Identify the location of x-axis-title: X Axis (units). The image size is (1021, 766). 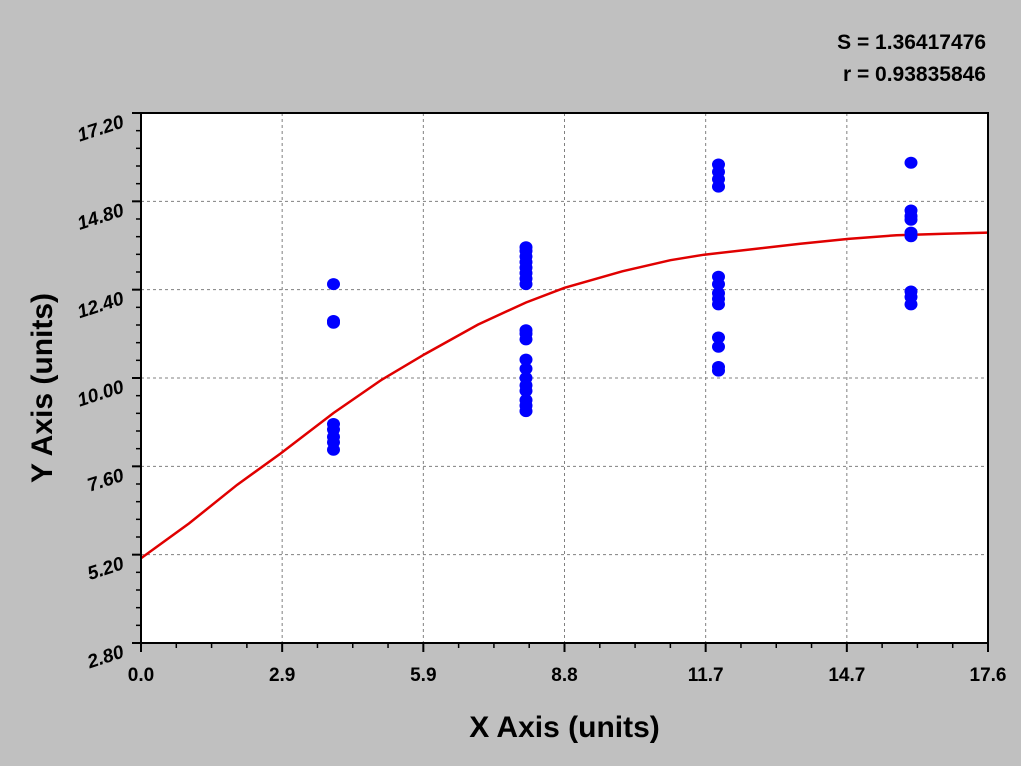
(564, 727).